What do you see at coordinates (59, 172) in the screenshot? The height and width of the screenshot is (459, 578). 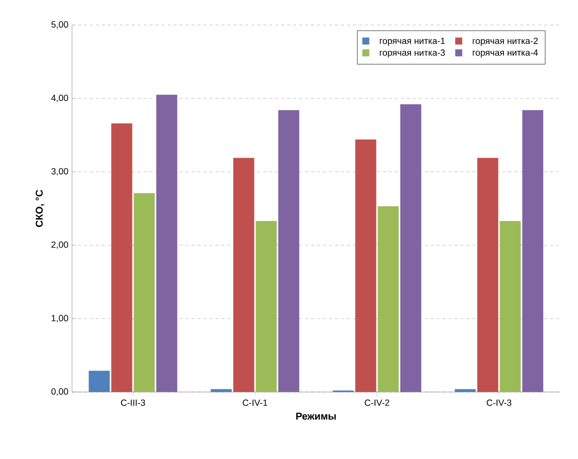 I see `y-tick-label: 3,00` at bounding box center [59, 172].